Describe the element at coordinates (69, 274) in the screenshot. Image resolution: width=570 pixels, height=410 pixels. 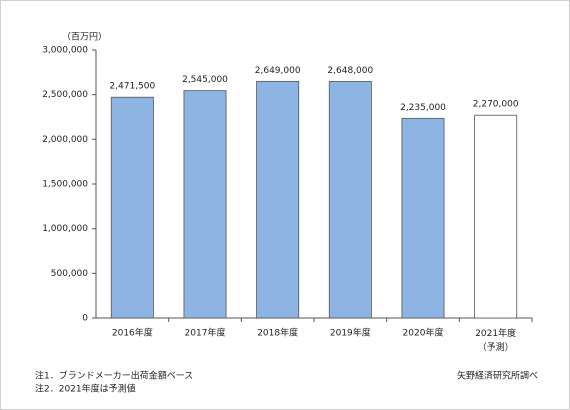
I see `y-tick-label: 500,000` at that location.